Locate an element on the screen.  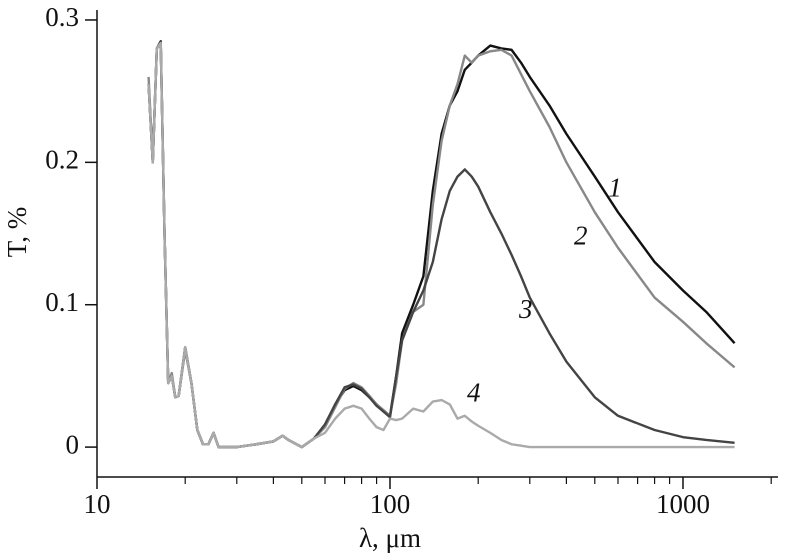
y-tick-label: 0.3 is located at coordinates (62, 17).